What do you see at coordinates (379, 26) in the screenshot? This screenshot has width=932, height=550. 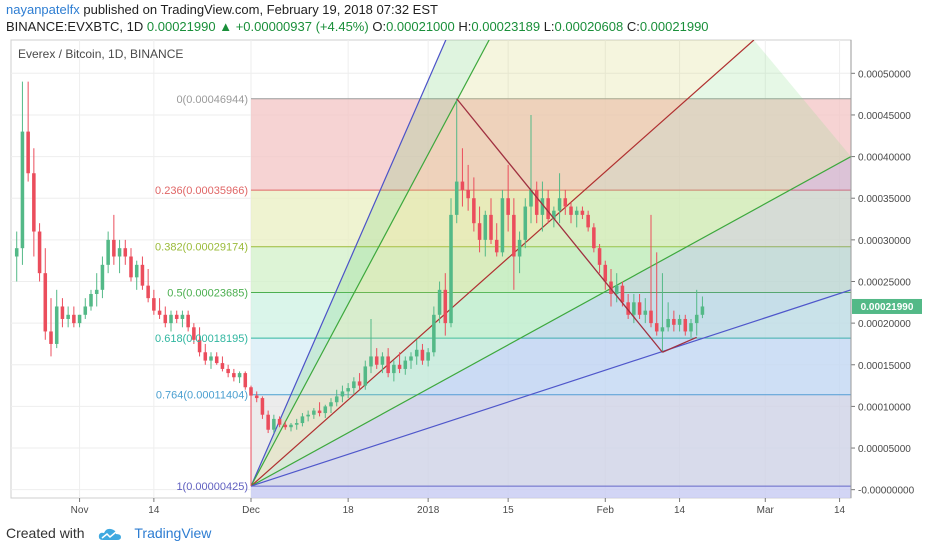 I see `open-label: O:` at bounding box center [379, 26].